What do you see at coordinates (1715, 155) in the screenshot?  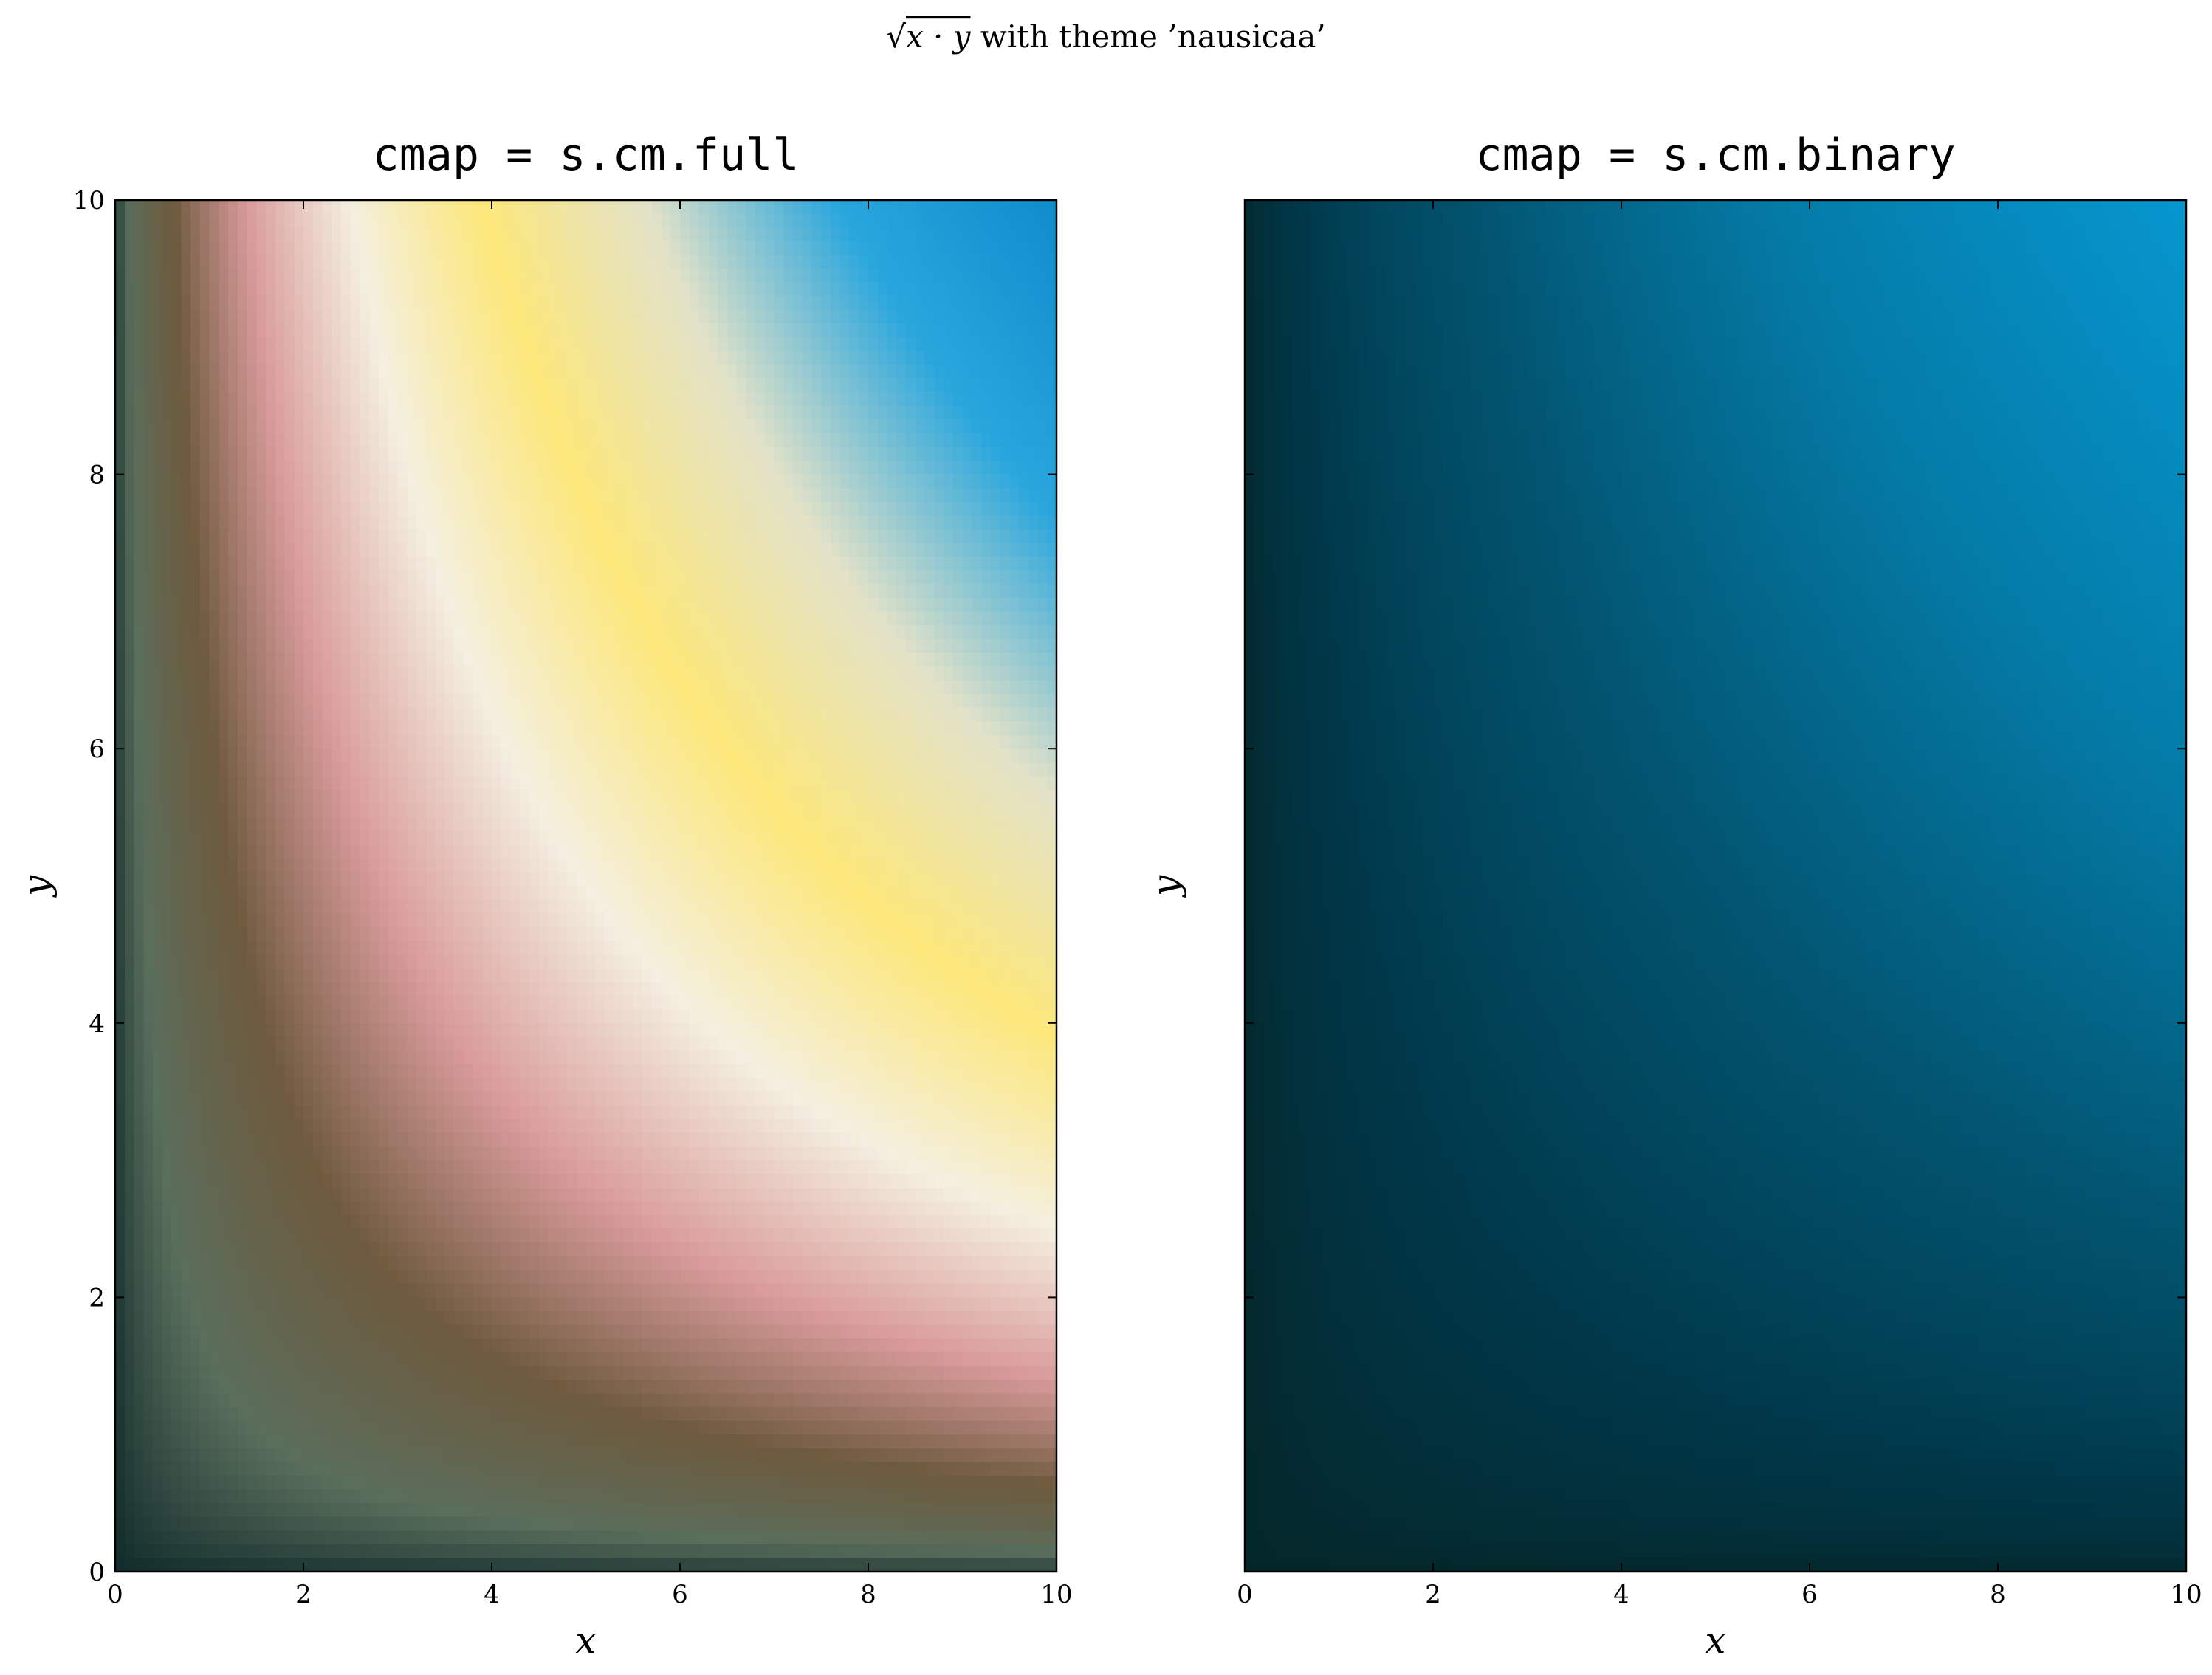 I see `panel-title: cmap = s.cm.binary` at bounding box center [1715, 155].